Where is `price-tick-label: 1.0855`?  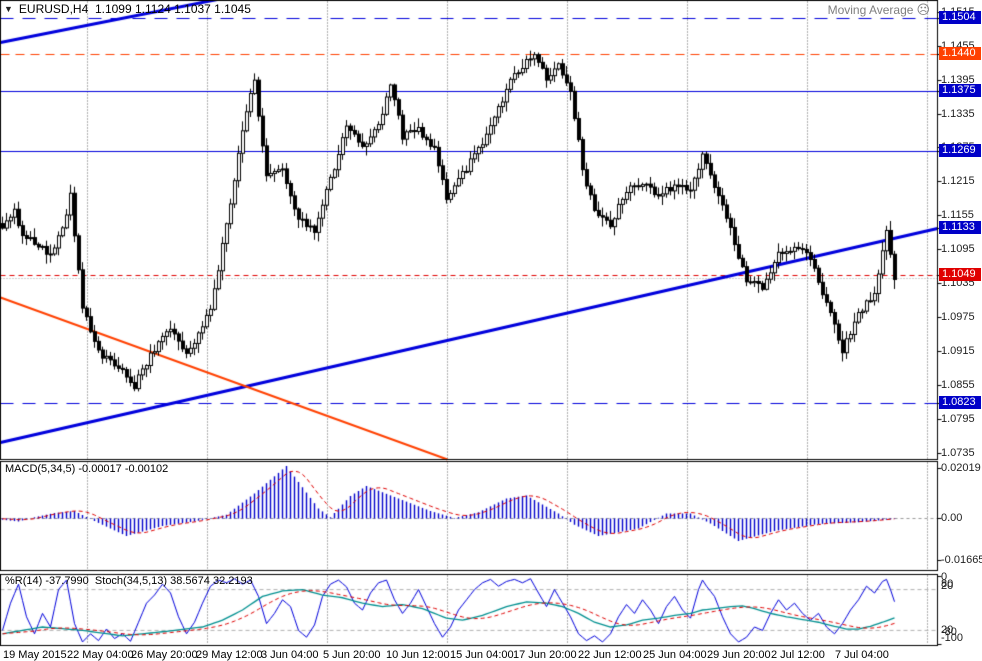
price-tick-label: 1.0855 is located at coordinates (958, 384).